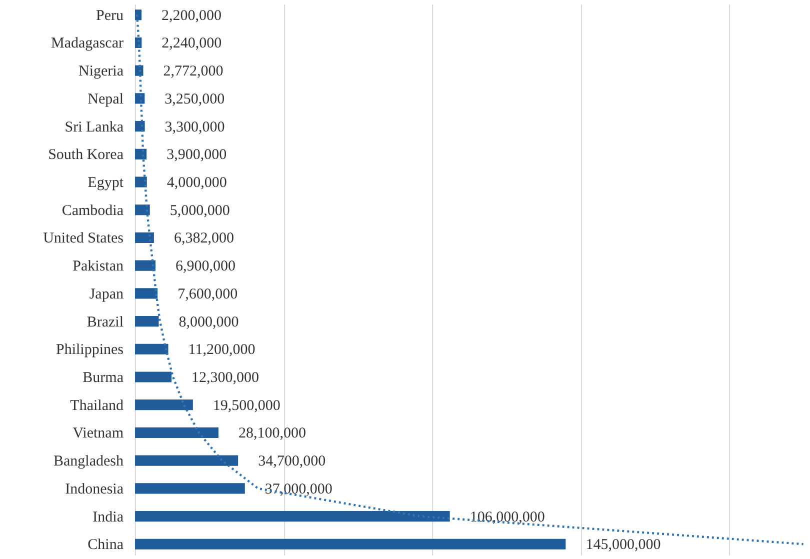 The width and height of the screenshot is (810, 559). I want to click on data-label: 2,200,000, so click(192, 16).